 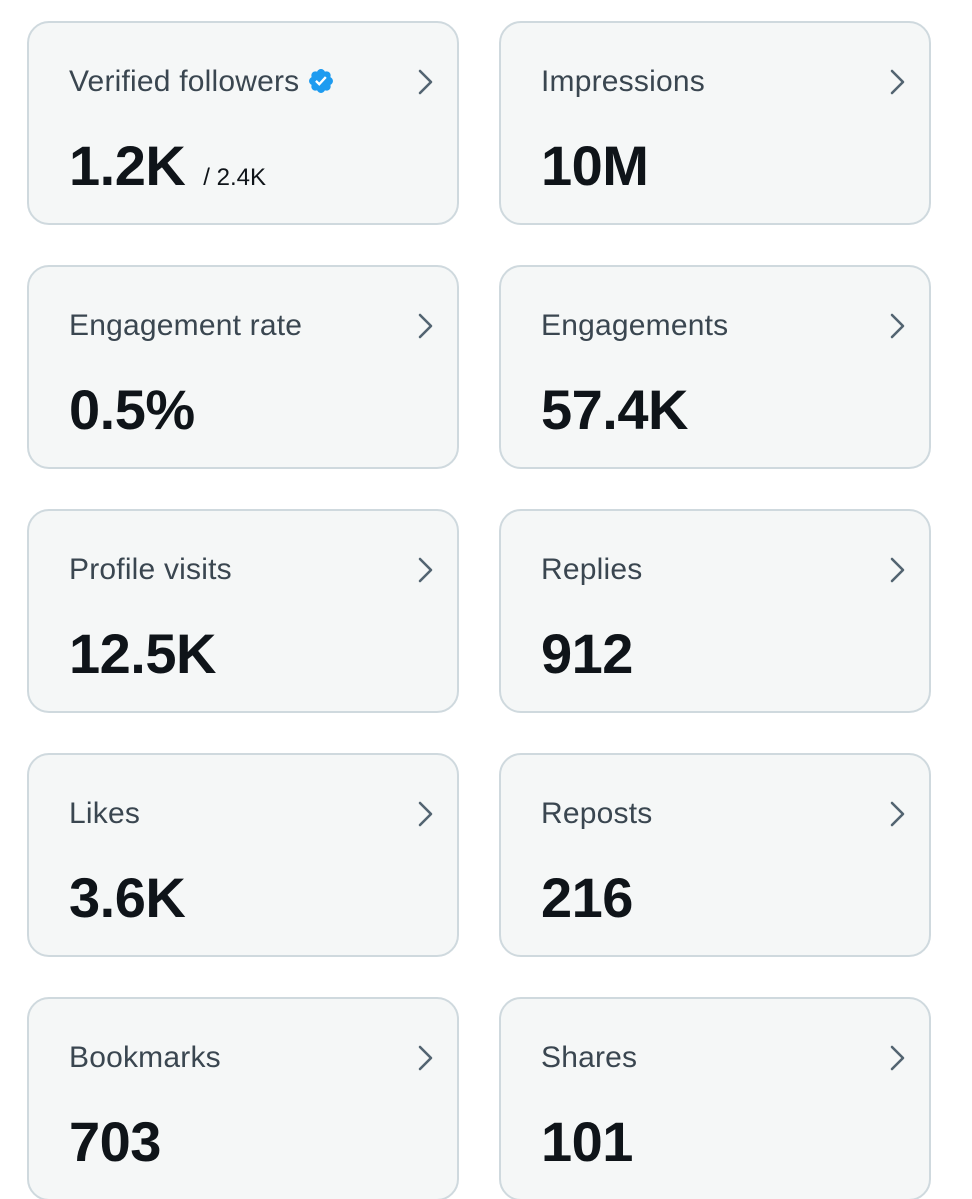 I want to click on value-row: 1.2K / 2.4K, so click(x=167, y=165).